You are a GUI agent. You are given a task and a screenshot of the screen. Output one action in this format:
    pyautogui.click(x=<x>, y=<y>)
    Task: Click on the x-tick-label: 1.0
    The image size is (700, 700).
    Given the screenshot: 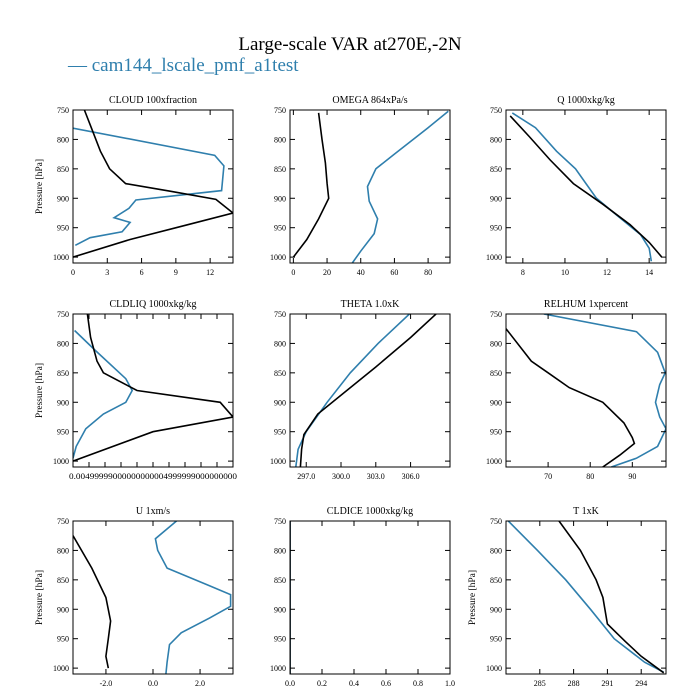 What is the action you would take?
    pyautogui.click(x=450, y=683)
    